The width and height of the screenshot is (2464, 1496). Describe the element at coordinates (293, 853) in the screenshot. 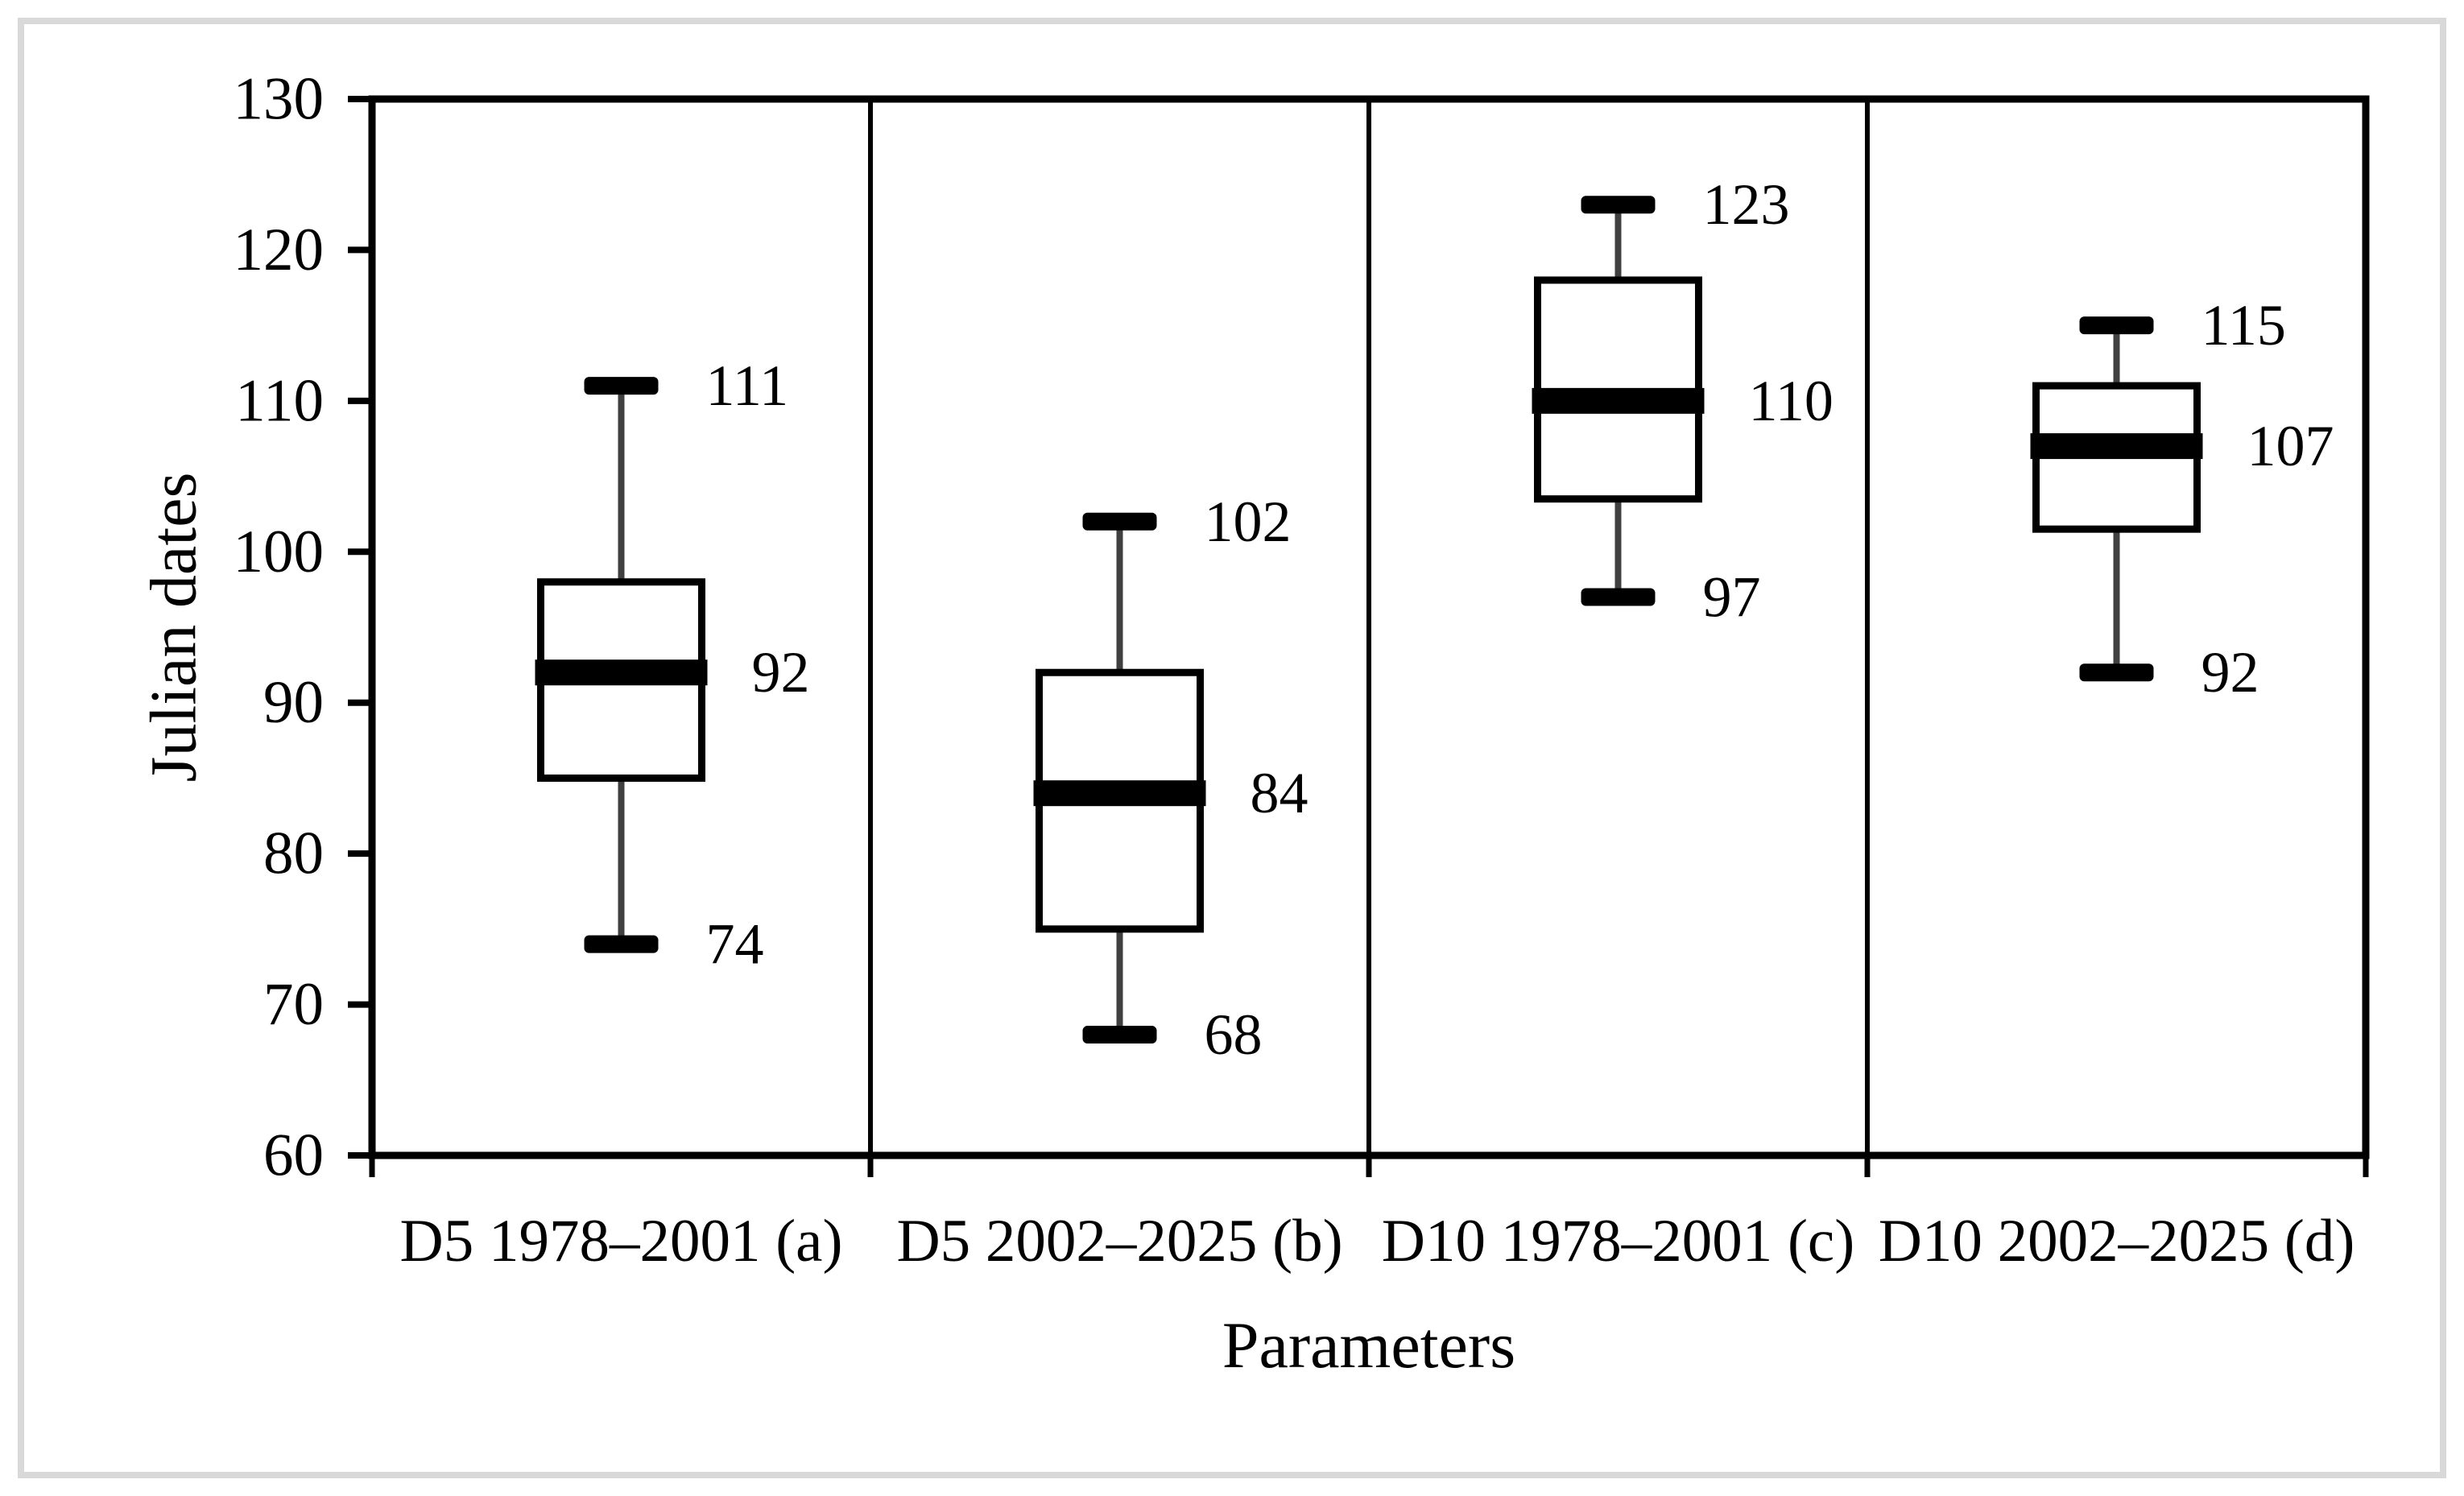

I see `y-tick-label: 80` at that location.